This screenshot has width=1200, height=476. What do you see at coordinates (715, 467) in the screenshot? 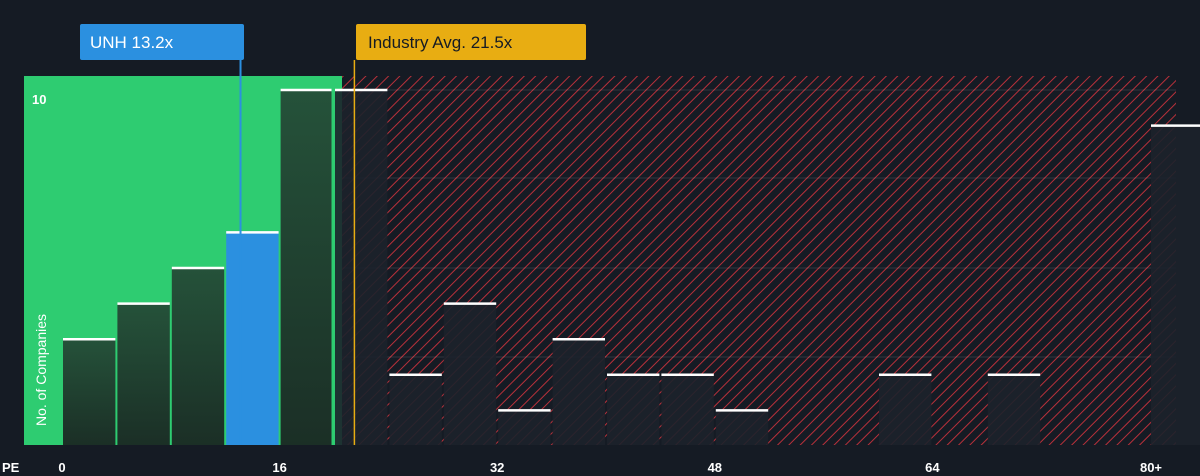
I see `x-tick-label: 48` at bounding box center [715, 467].